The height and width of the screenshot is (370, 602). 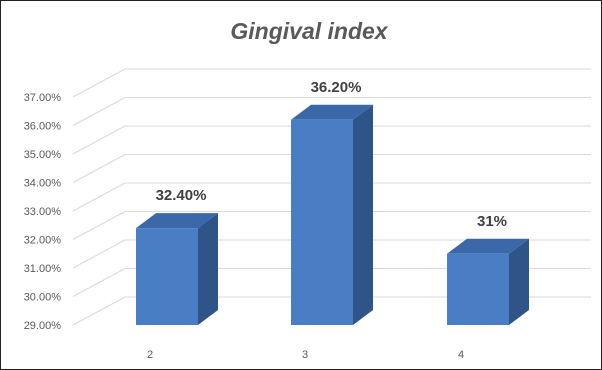 I want to click on chart-title: Gingival index, so click(x=309, y=31).